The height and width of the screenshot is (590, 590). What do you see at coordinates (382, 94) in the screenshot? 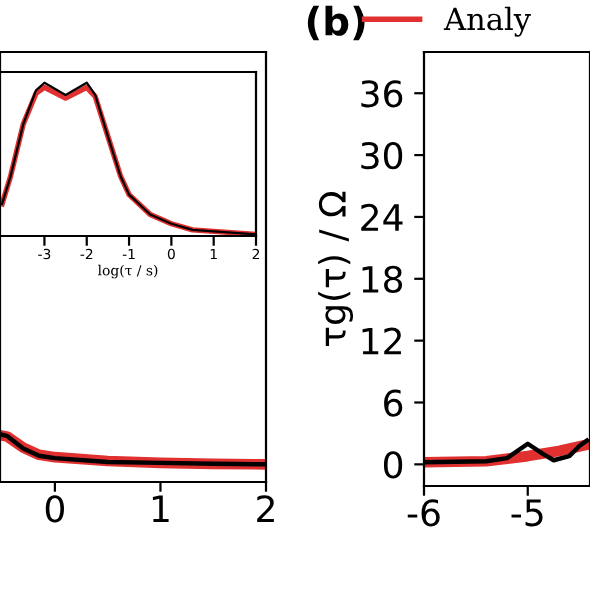
I see `y-tick-label: 36` at bounding box center [382, 94].